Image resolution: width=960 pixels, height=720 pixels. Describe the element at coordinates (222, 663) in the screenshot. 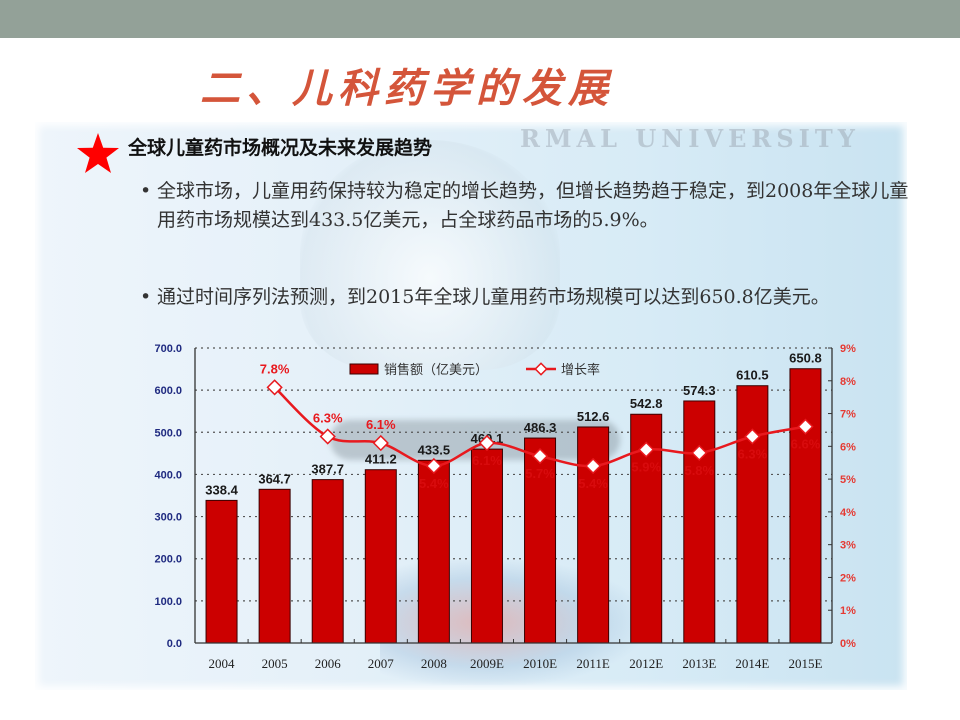

I see `x-axis-tick-label: 2004` at that location.